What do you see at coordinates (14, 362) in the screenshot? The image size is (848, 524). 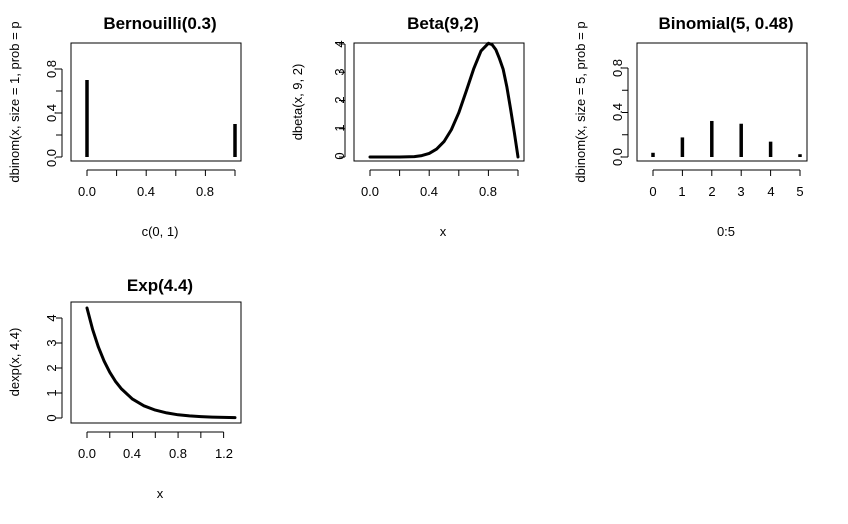 I see `y-axis-label: dexp(x, 4.4)` at bounding box center [14, 362].